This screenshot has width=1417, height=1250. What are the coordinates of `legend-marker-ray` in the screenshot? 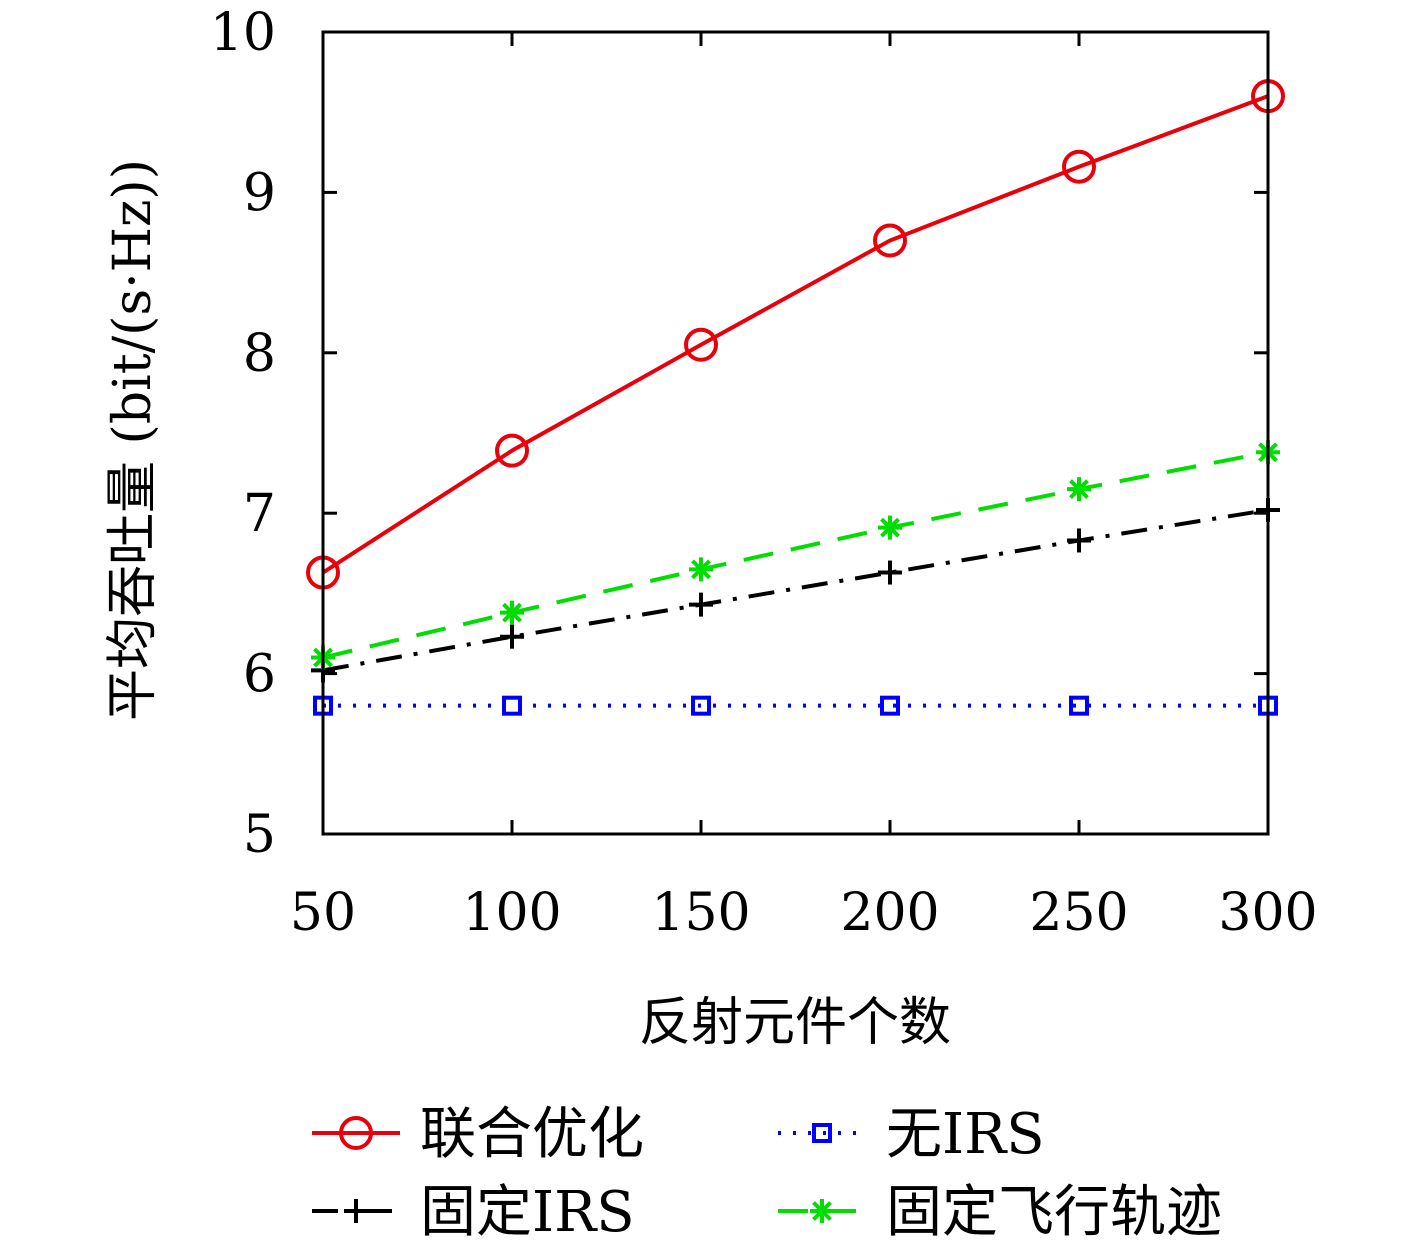 It's located at (822, 1211).